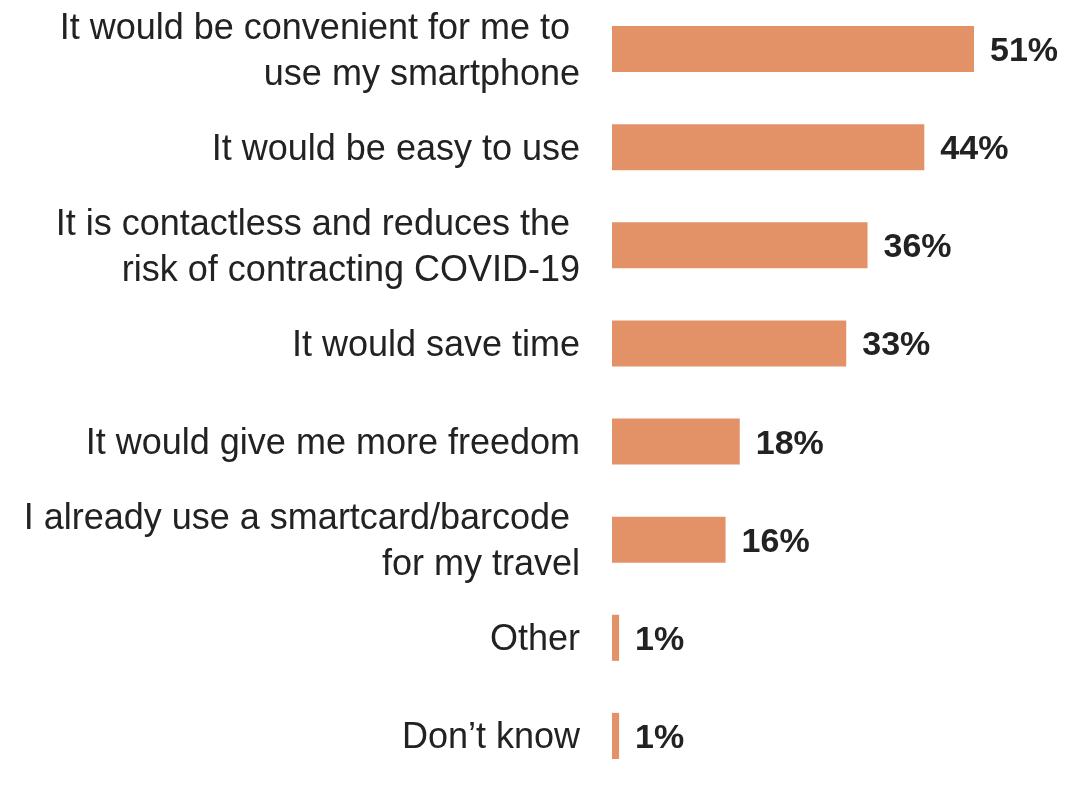  I want to click on y-tick-label: It would be convenient for me to use my smartphone, so click(319, 49).